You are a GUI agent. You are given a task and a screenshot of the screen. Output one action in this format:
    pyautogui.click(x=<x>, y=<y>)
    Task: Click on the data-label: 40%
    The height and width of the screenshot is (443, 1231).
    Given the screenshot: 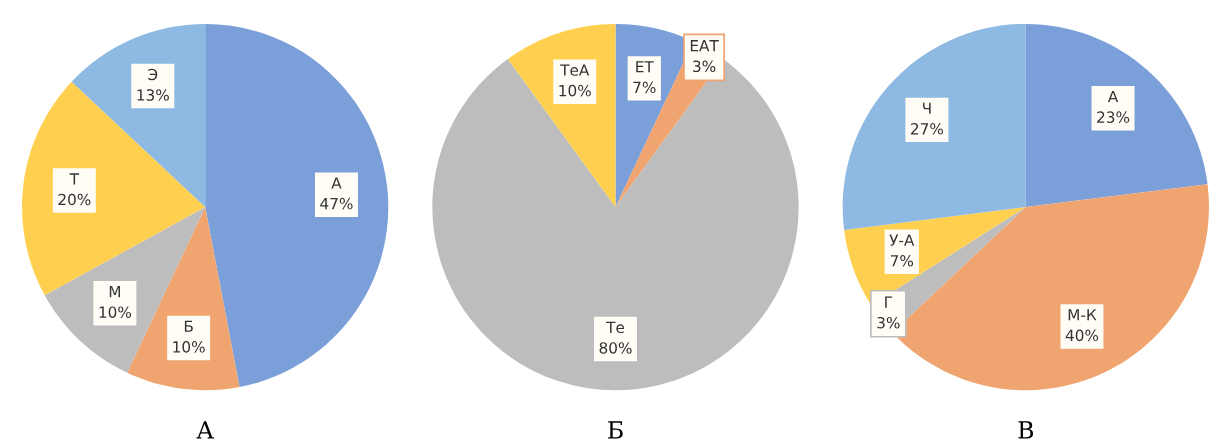 What is the action you would take?
    pyautogui.click(x=1082, y=335)
    